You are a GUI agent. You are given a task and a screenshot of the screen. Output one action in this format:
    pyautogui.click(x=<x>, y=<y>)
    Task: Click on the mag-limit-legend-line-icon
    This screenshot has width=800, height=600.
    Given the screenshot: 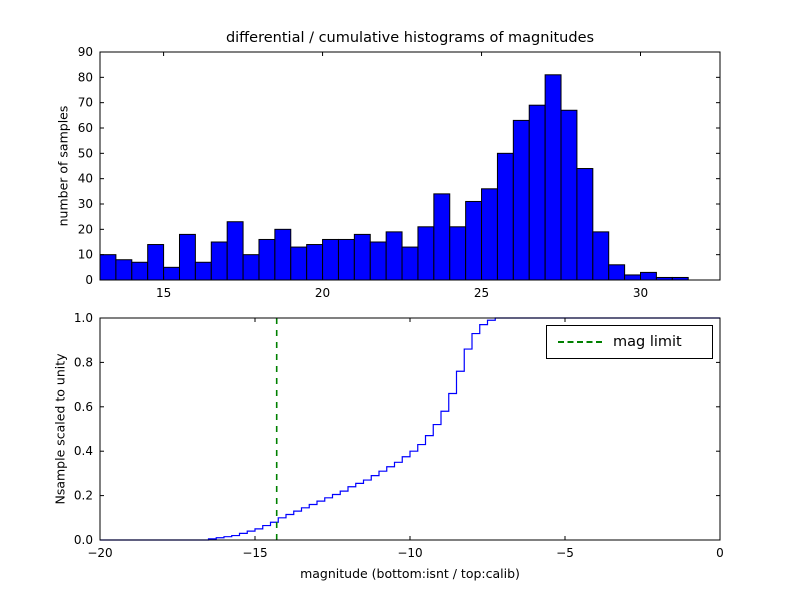 What is the action you would take?
    pyautogui.click(x=580, y=342)
    